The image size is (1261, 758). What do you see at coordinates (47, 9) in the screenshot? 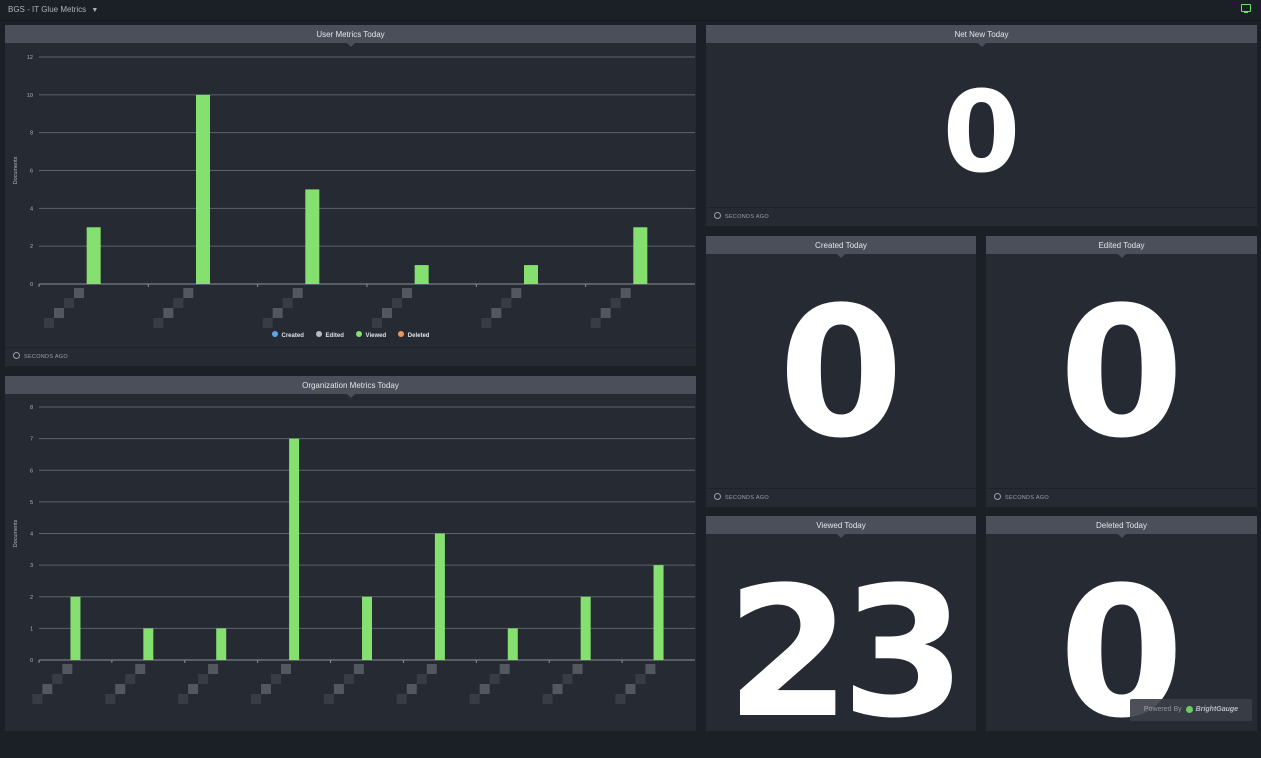
I see `dashboard-title: BGS - IT Glue Metrics` at bounding box center [47, 9].